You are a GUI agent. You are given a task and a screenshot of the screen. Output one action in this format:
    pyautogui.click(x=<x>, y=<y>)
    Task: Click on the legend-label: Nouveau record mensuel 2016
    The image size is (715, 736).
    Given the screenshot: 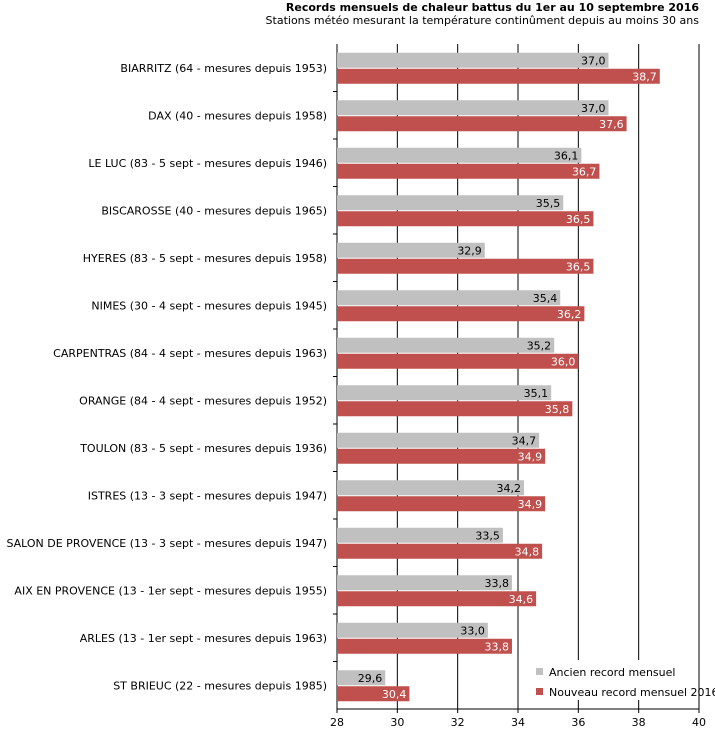 What is the action you would take?
    pyautogui.click(x=632, y=692)
    